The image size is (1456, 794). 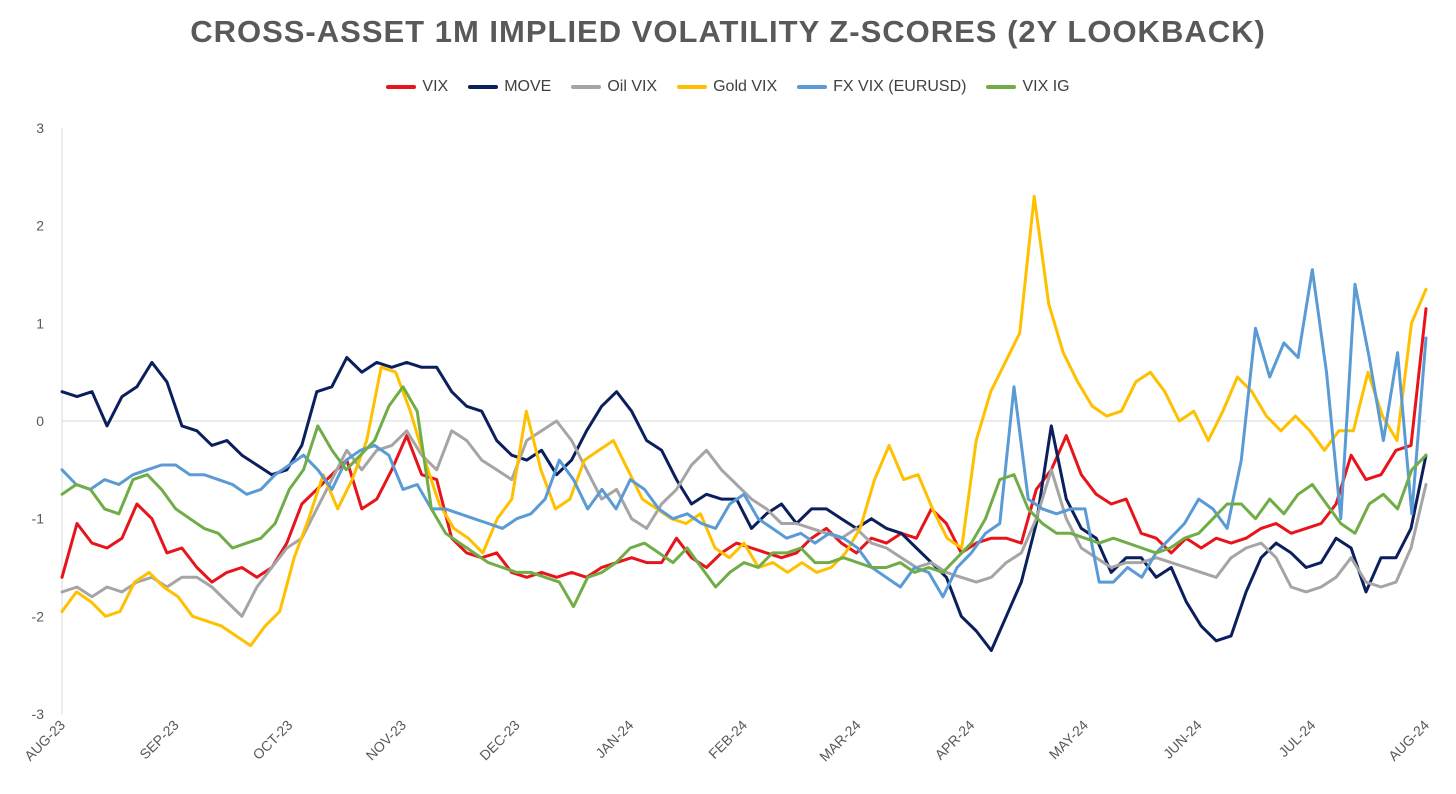 I want to click on x-tick-label: JAN-24, so click(x=614, y=739).